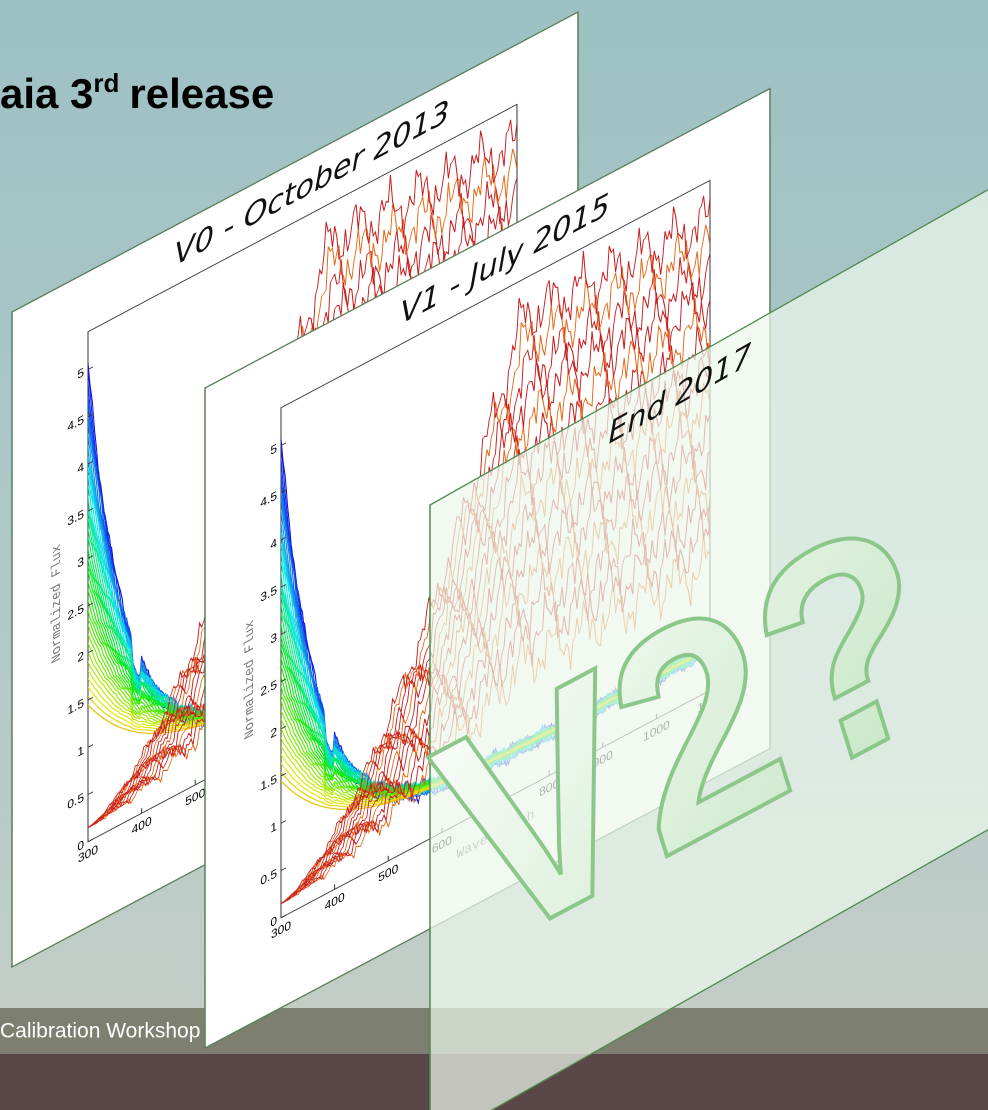 The height and width of the screenshot is (1110, 988). What do you see at coordinates (46, 93) in the screenshot?
I see `title-text: aia 3` at bounding box center [46, 93].